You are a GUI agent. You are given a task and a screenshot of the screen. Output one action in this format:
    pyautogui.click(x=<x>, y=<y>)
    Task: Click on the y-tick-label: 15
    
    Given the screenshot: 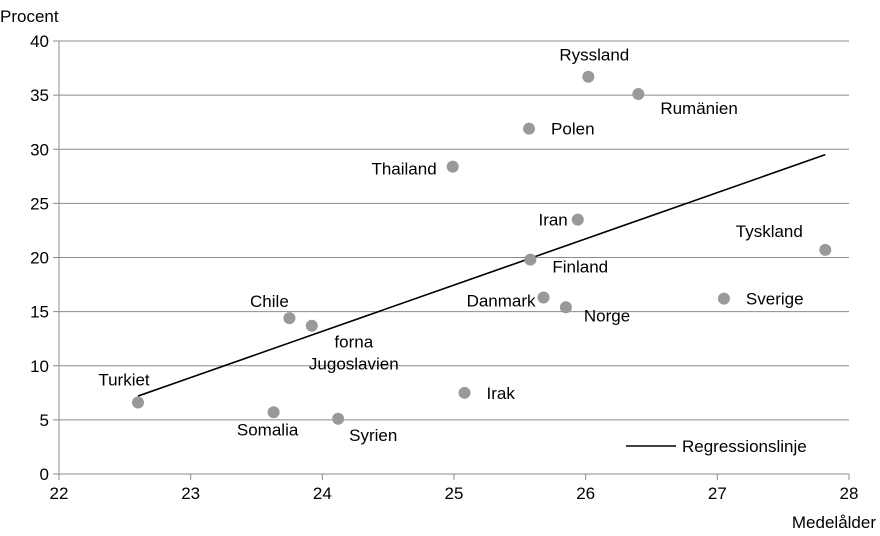 What is the action you would take?
    pyautogui.click(x=39, y=312)
    